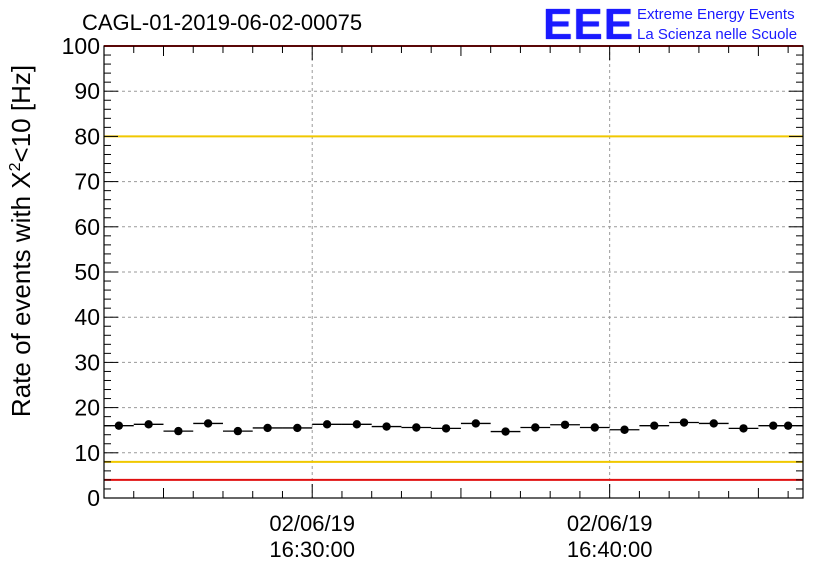 The height and width of the screenshot is (572, 836). Describe the element at coordinates (87, 182) in the screenshot. I see `y-tick-label: 70` at that location.